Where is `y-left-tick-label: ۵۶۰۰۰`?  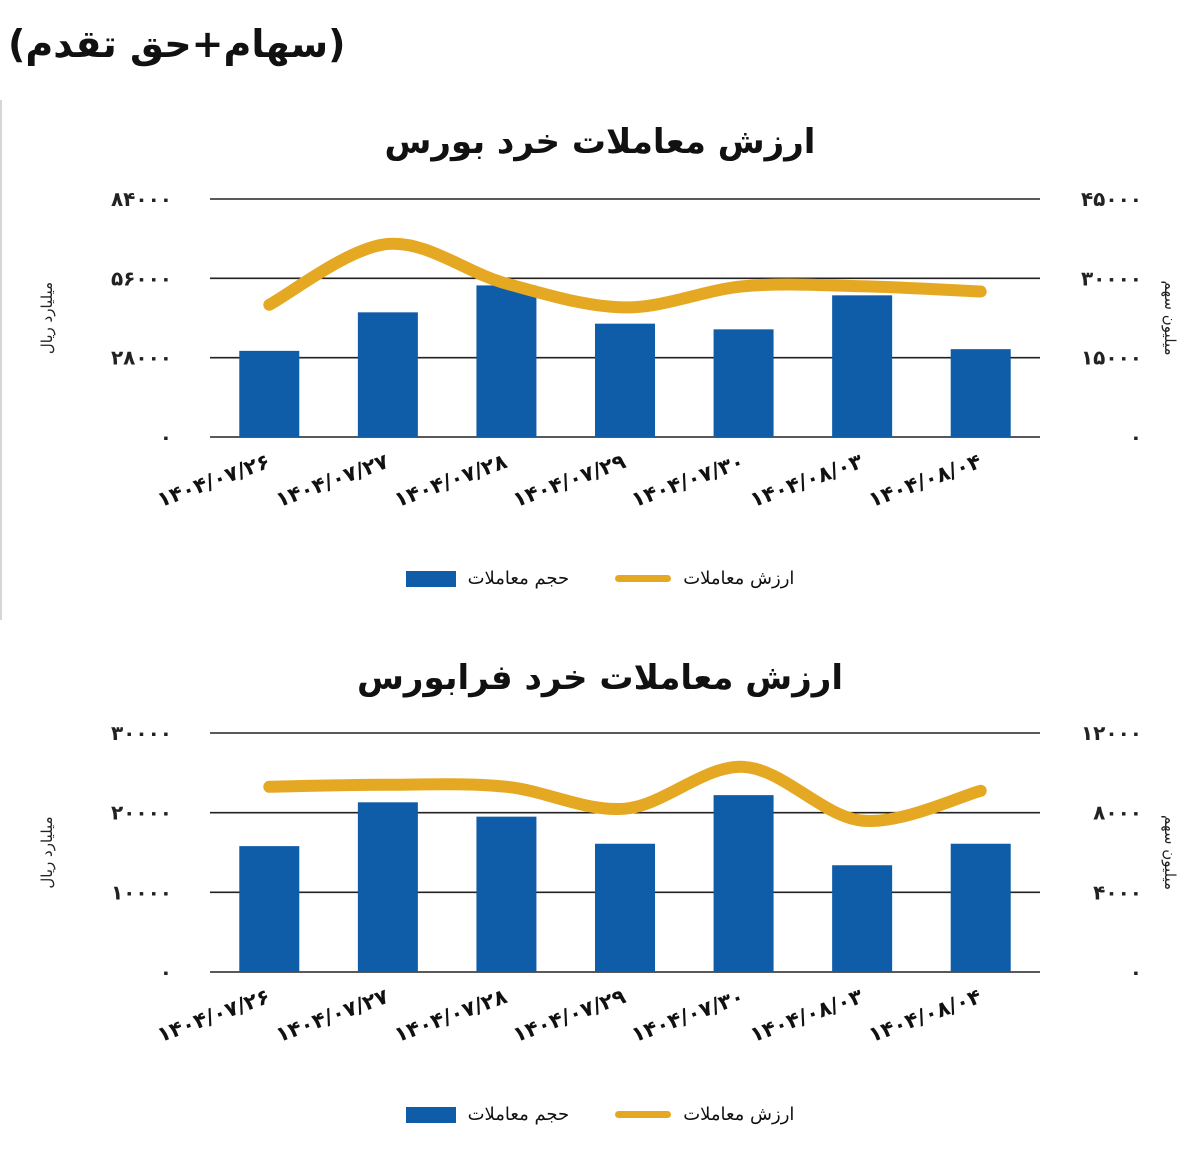
y-left-tick-label: ۵۶۰۰۰ is located at coordinates (141, 278).